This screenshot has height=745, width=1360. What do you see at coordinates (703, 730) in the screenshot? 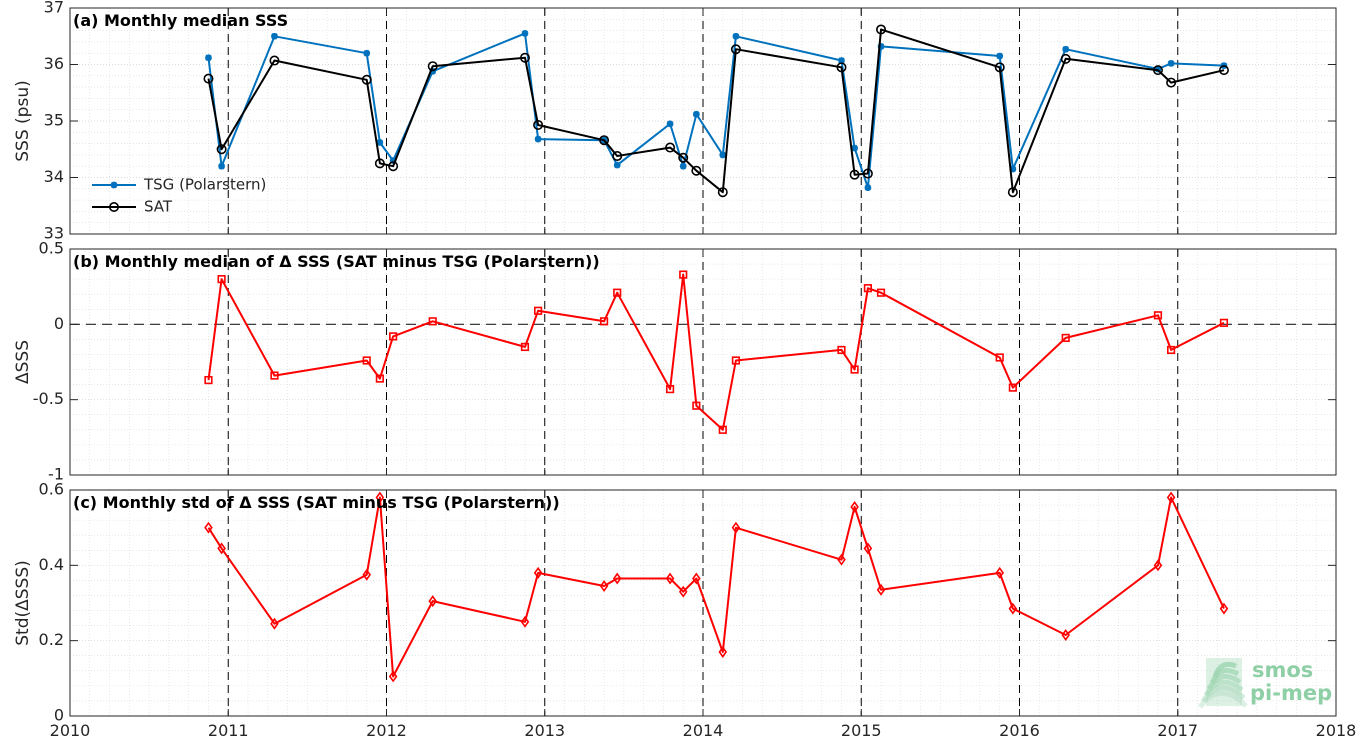
I see `xtick-label: 2014` at bounding box center [703, 730].